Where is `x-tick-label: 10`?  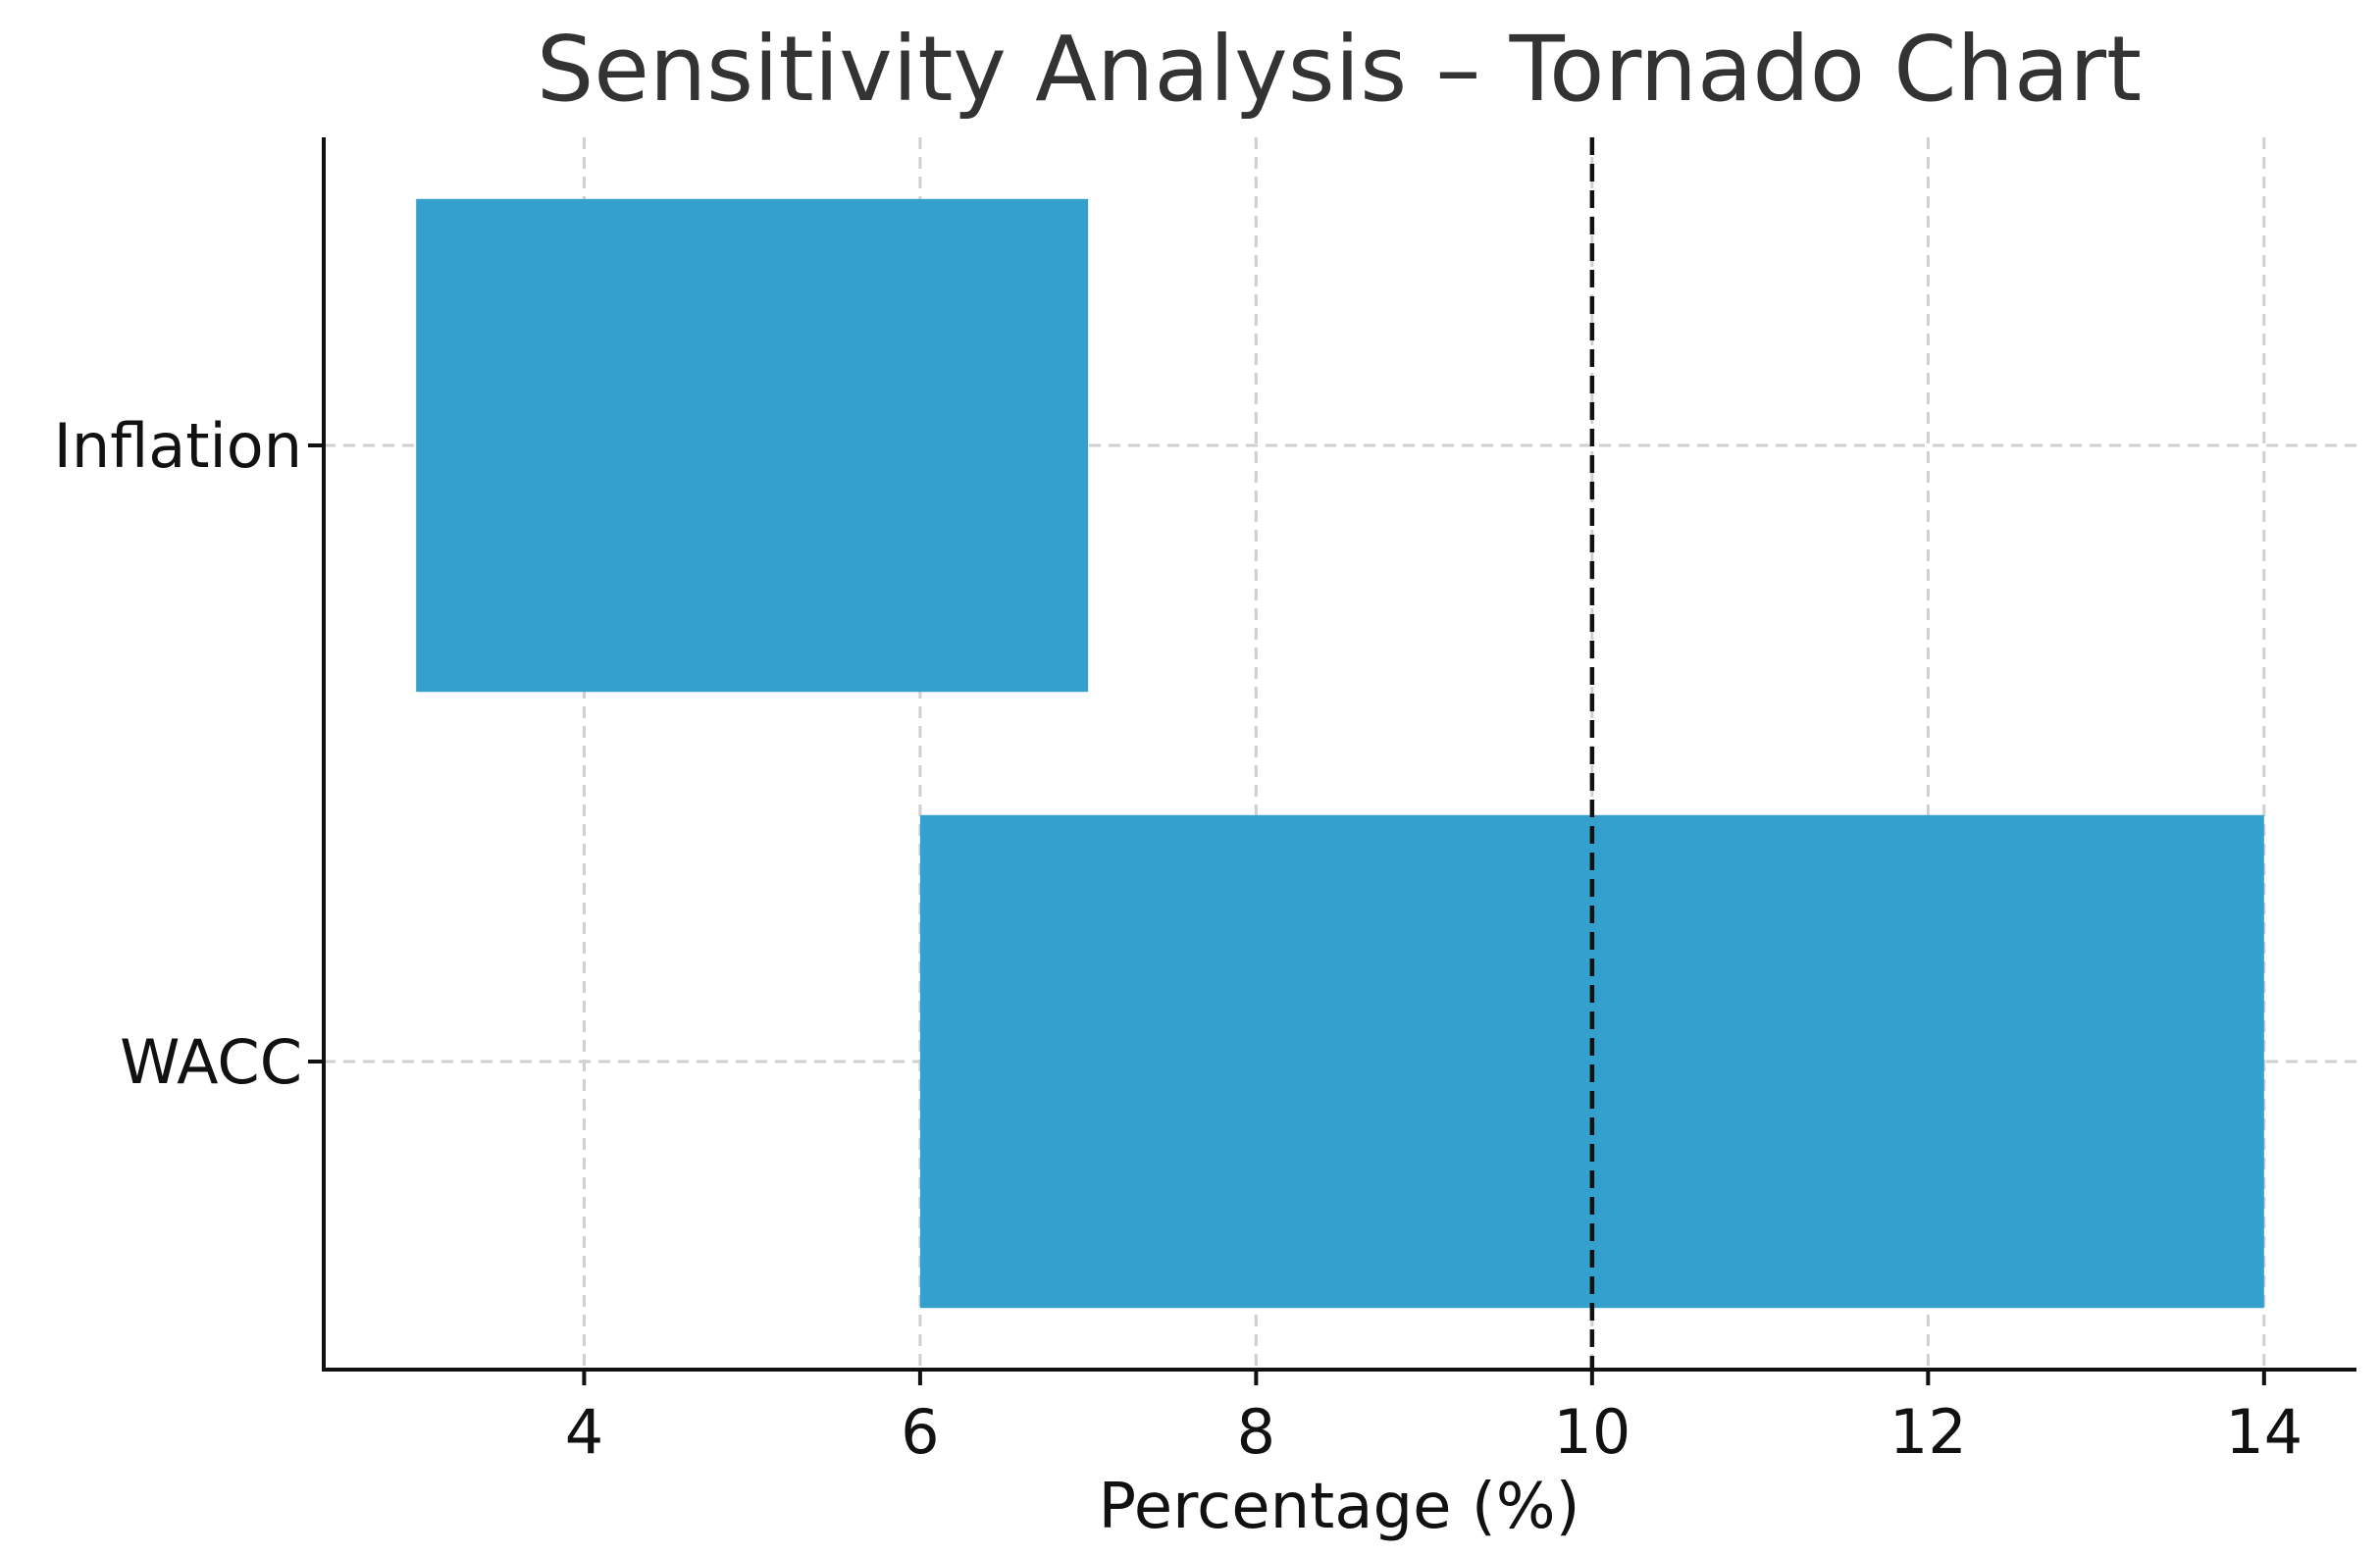 x-tick-label: 10 is located at coordinates (1591, 1432).